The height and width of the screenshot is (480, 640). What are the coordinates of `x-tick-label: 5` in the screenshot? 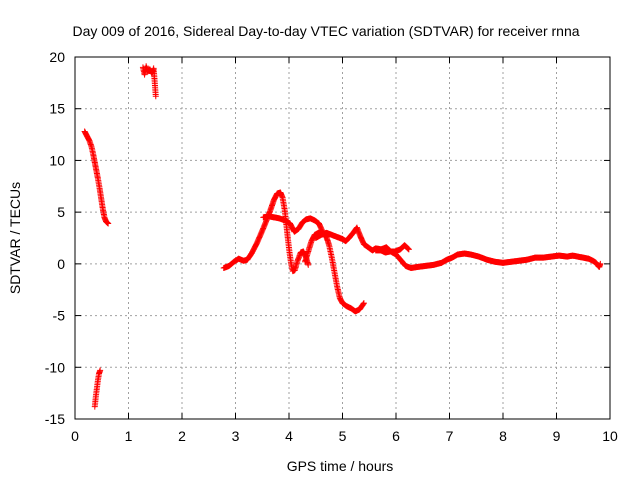 It's located at (343, 436).